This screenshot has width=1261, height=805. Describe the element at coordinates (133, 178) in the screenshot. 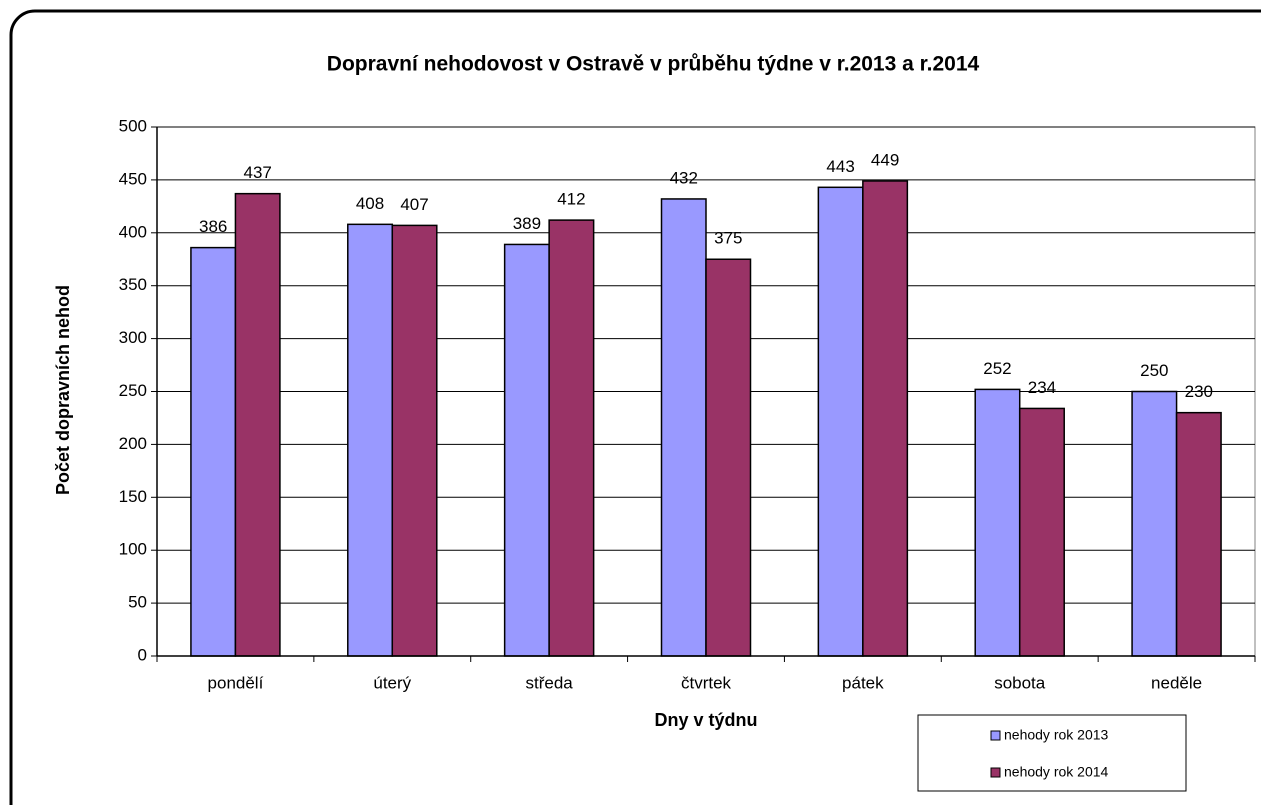

I see `y-tick-label: 450` at that location.